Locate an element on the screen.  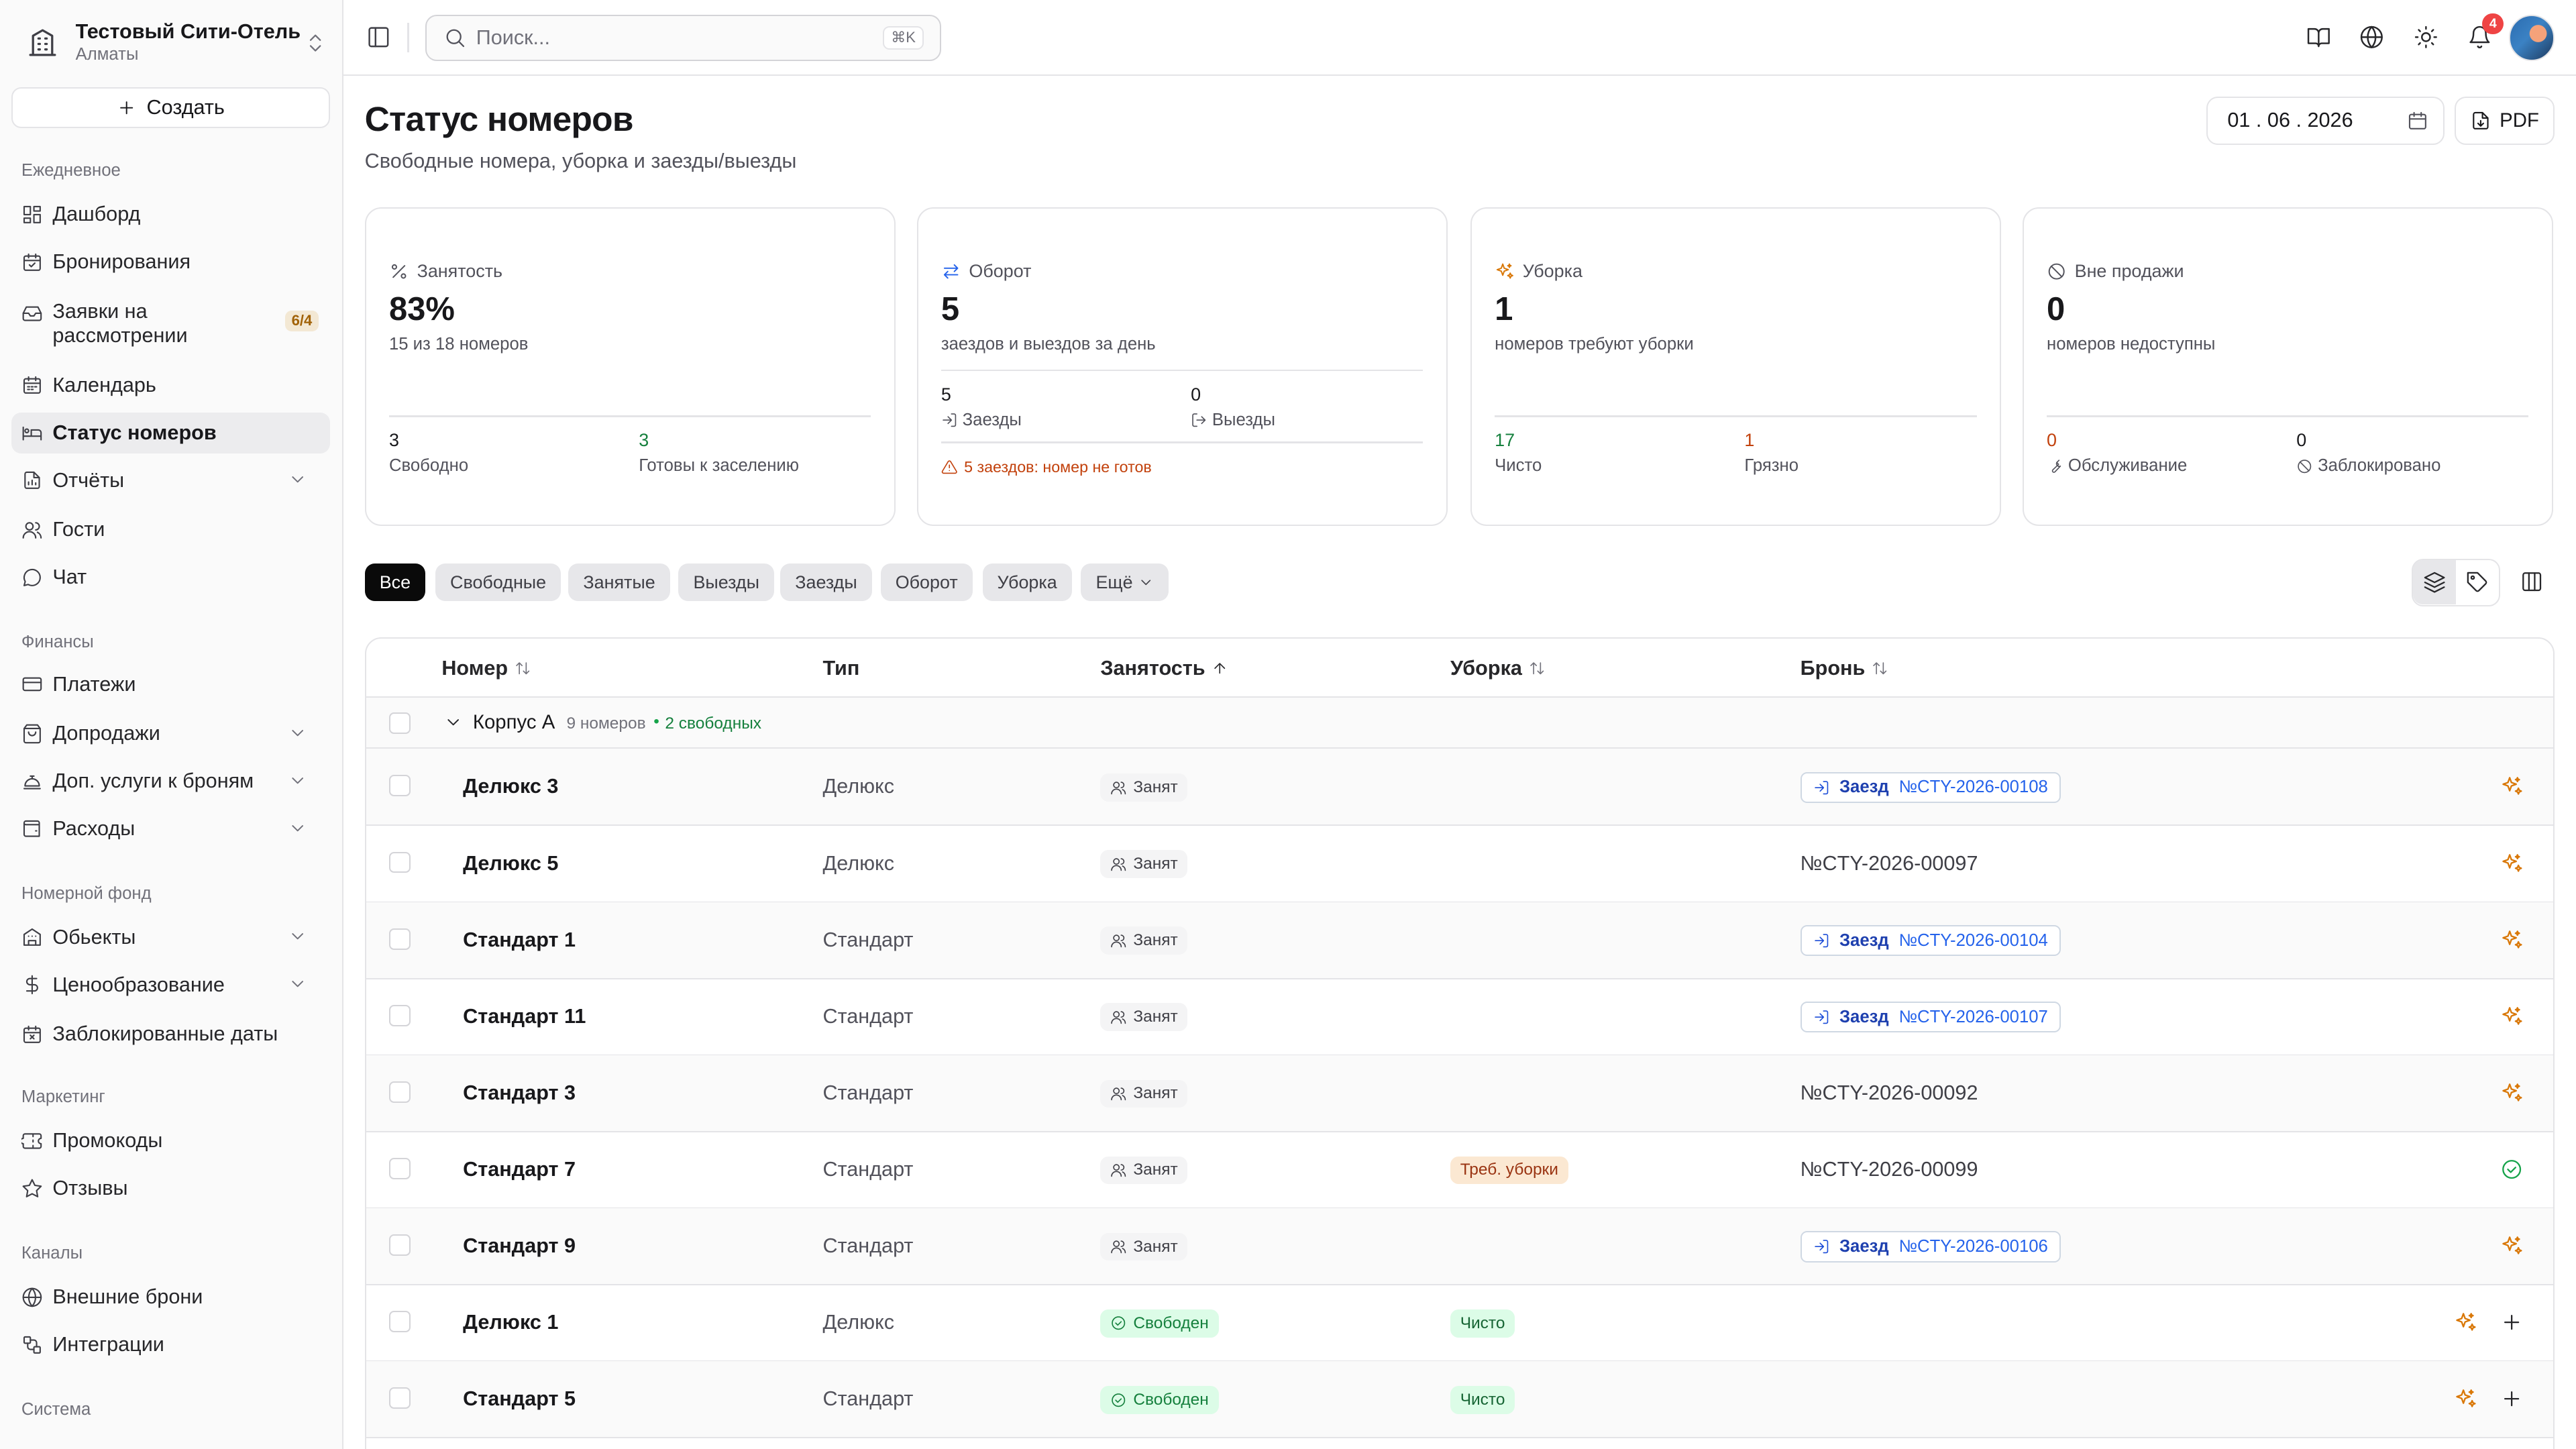
room-name: Делюкс 3 is located at coordinates (511, 786).